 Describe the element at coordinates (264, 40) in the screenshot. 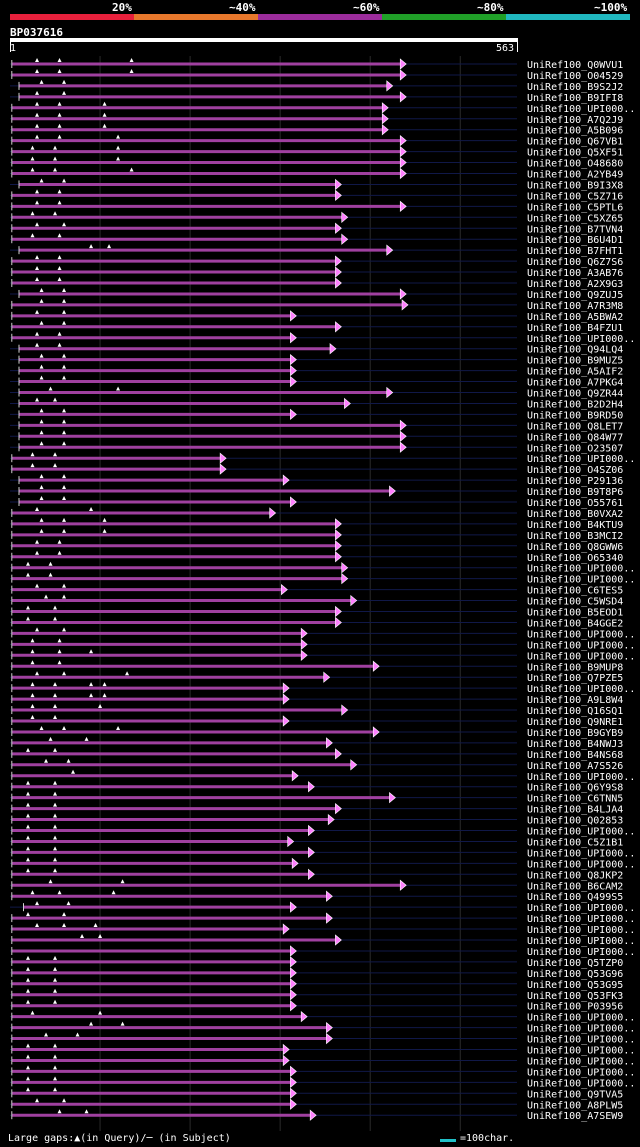

I see `query-axis` at that location.